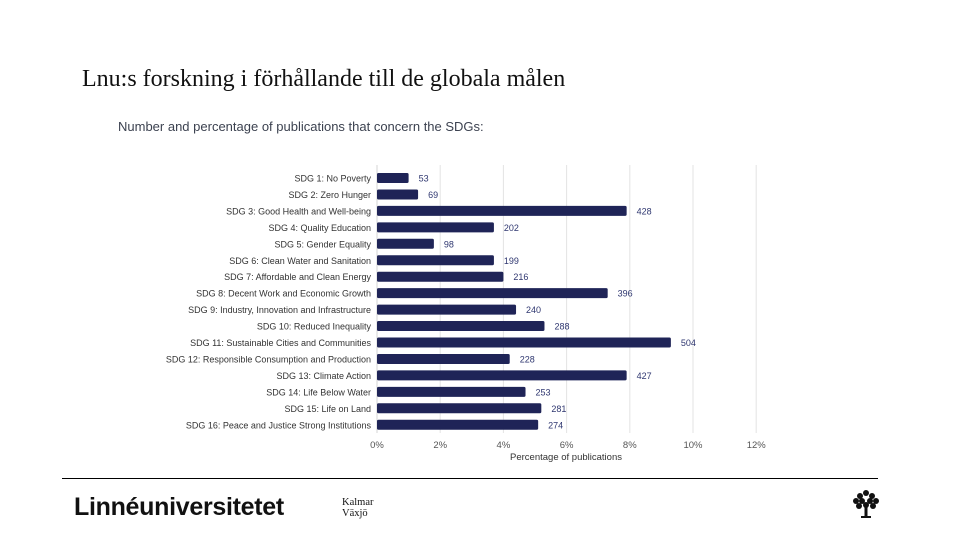 The height and width of the screenshot is (540, 960). What do you see at coordinates (527, 359) in the screenshot?
I see `data-label: 228` at bounding box center [527, 359].